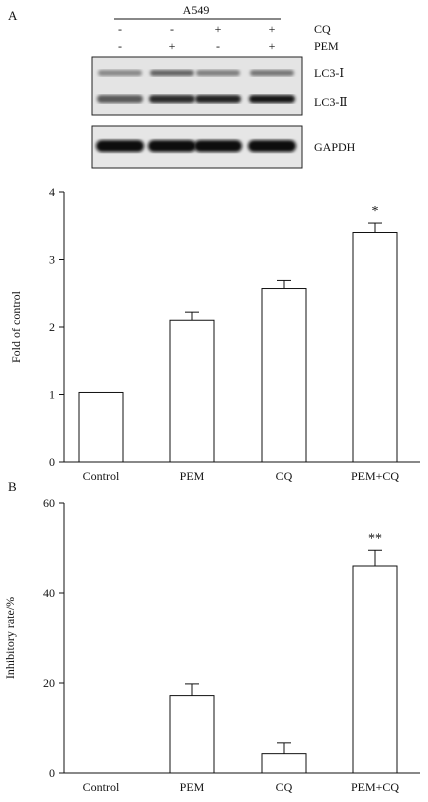 This screenshot has width=428, height=802. What do you see at coordinates (49, 683) in the screenshot?
I see `y-tick-label: 20` at bounding box center [49, 683].